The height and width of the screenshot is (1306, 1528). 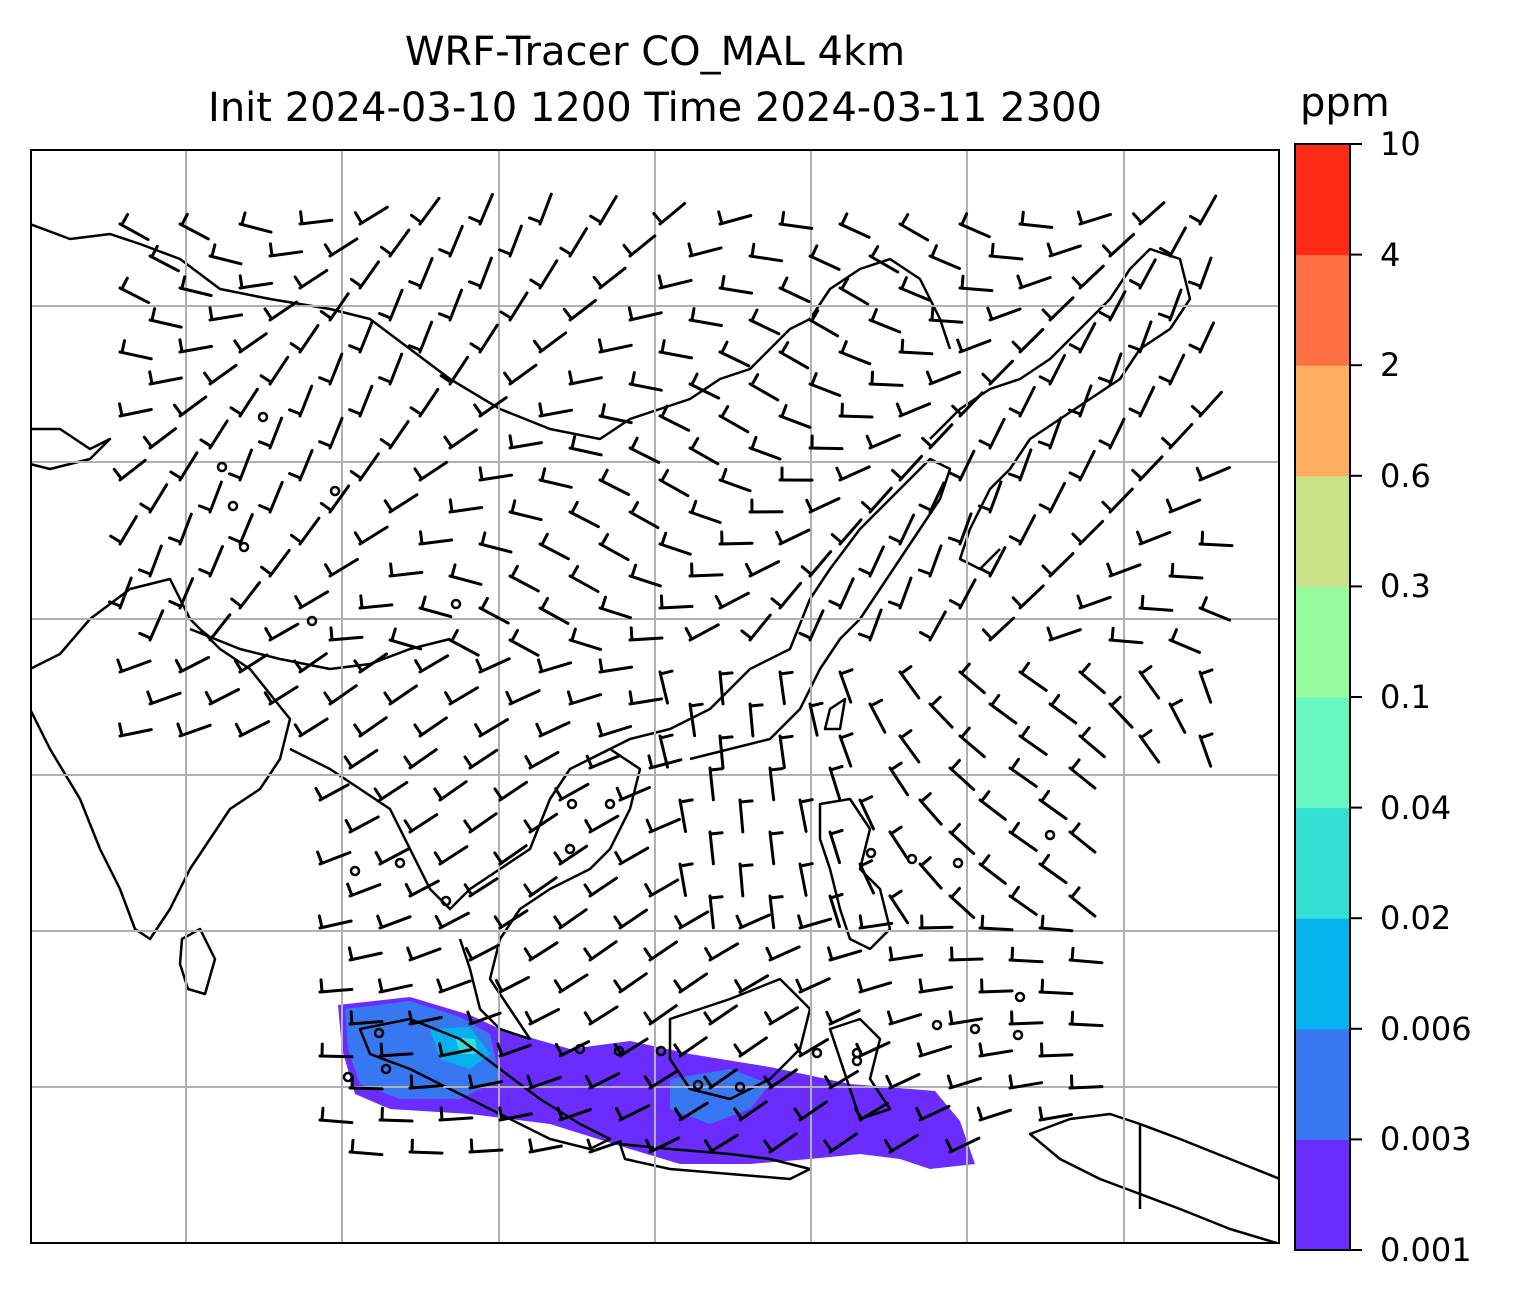 I want to click on colorbar-tick-label: 0.3, so click(x=1405, y=586).